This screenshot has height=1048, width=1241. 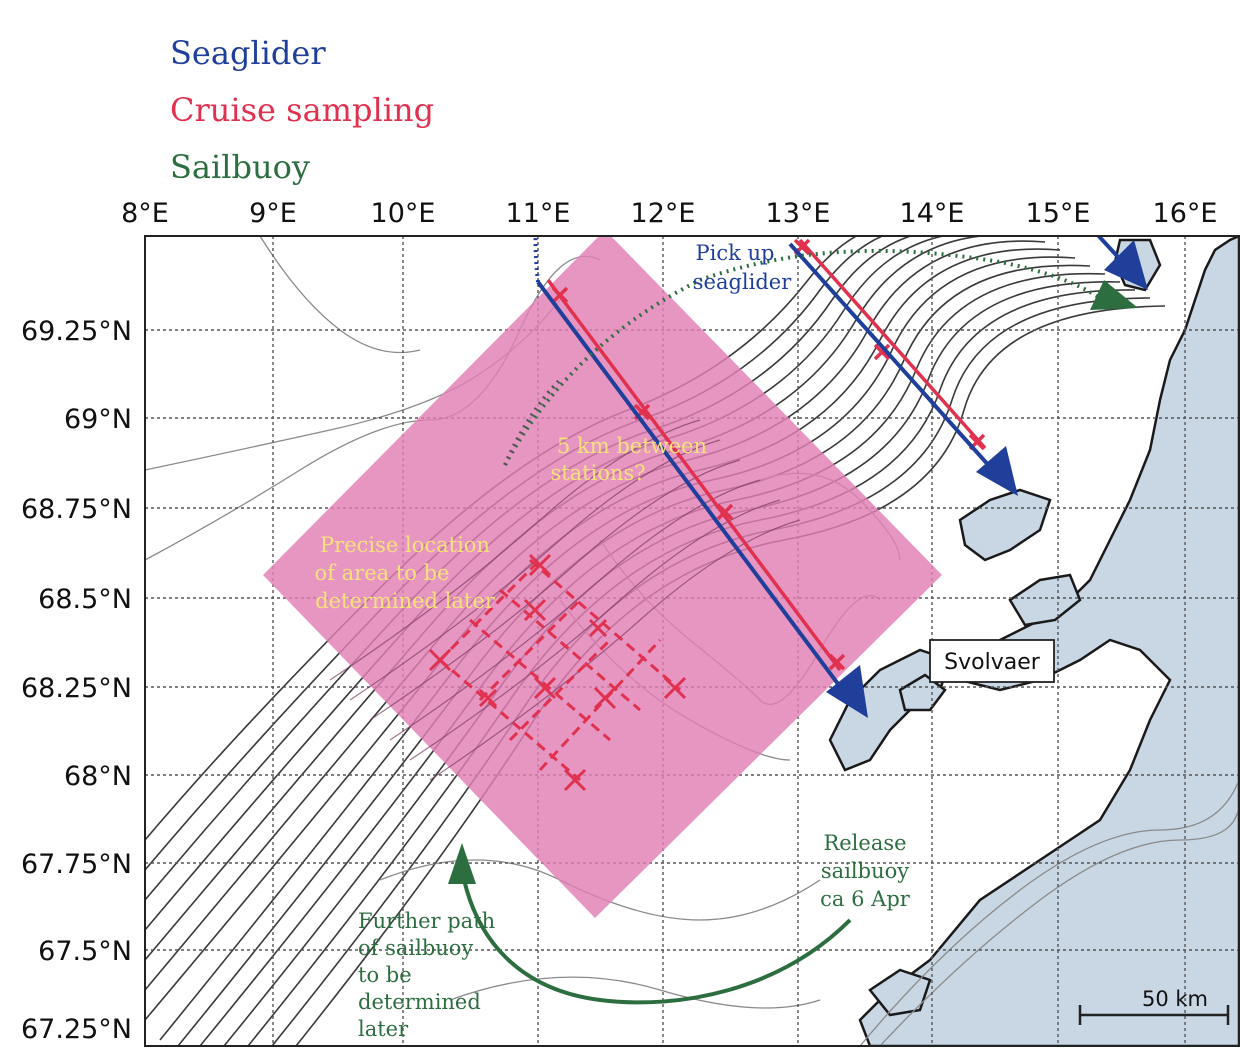 I want to click on pickup-text-2: seaglider, so click(x=742, y=282).